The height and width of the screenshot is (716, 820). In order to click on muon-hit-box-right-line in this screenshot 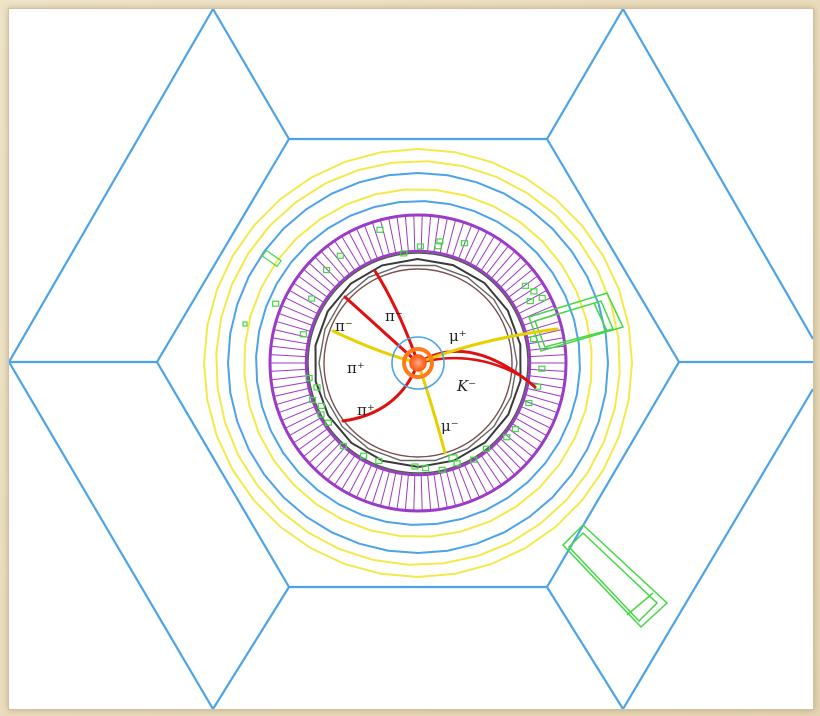, I will do `click(600, 317)`.